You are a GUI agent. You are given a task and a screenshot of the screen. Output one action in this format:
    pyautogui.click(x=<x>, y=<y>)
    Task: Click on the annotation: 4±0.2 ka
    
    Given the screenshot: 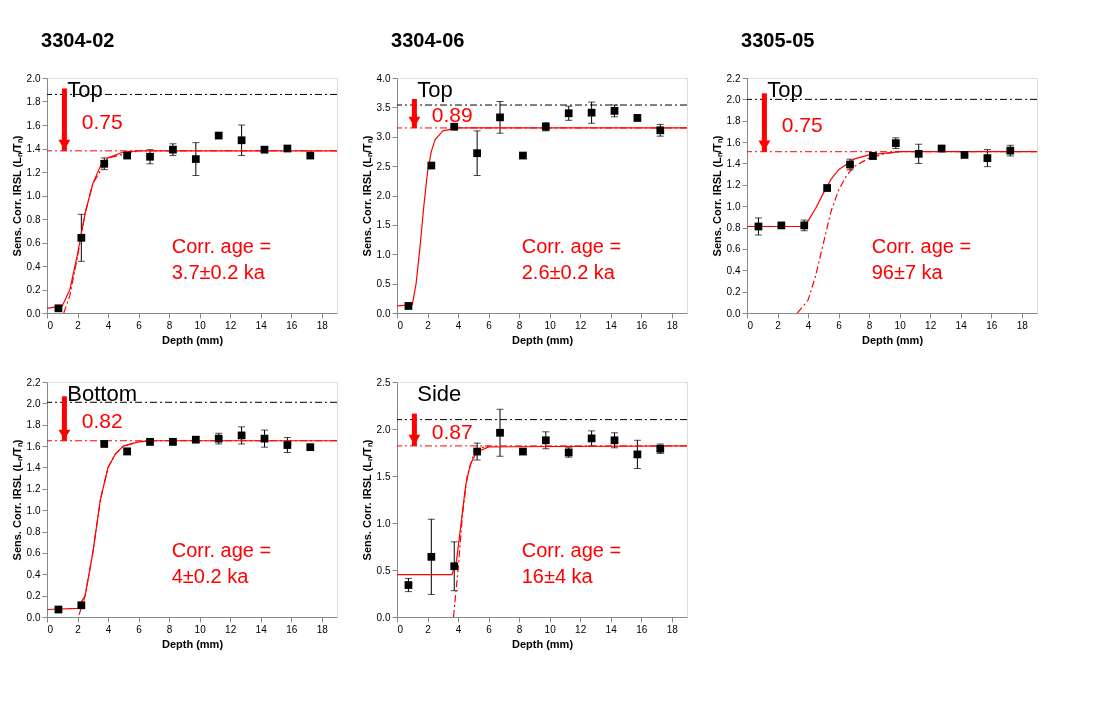 What is the action you would take?
    pyautogui.click(x=210, y=576)
    